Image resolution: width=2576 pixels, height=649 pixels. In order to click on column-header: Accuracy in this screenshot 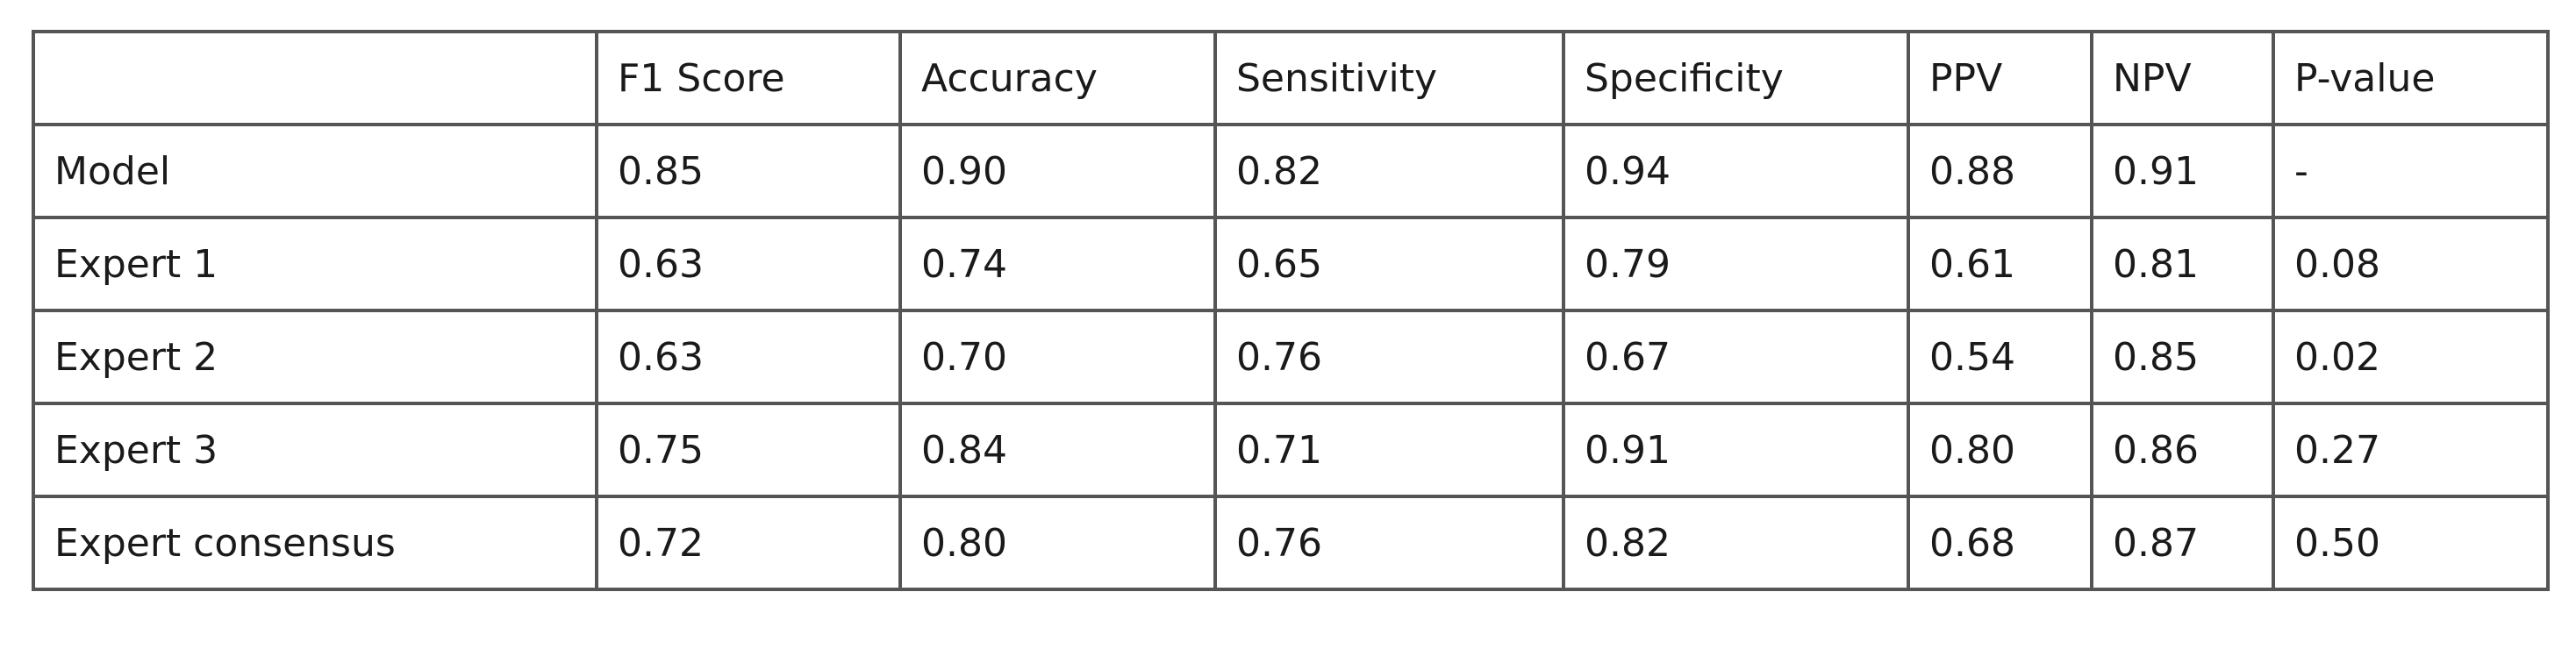, I will do `click(1057, 78)`.